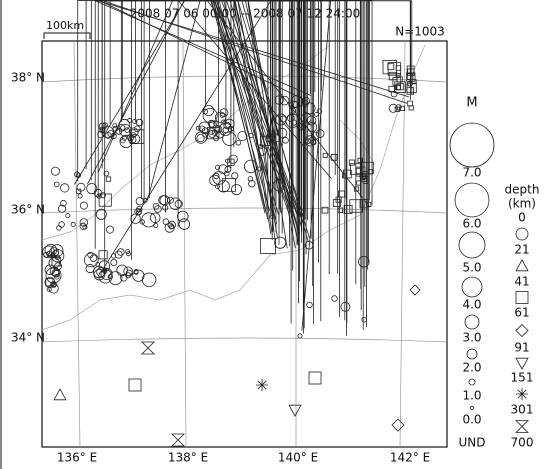 Image resolution: width=550 pixels, height=469 pixels. What do you see at coordinates (471, 268) in the screenshot?
I see `magnitude-label: 5.0` at bounding box center [471, 268].